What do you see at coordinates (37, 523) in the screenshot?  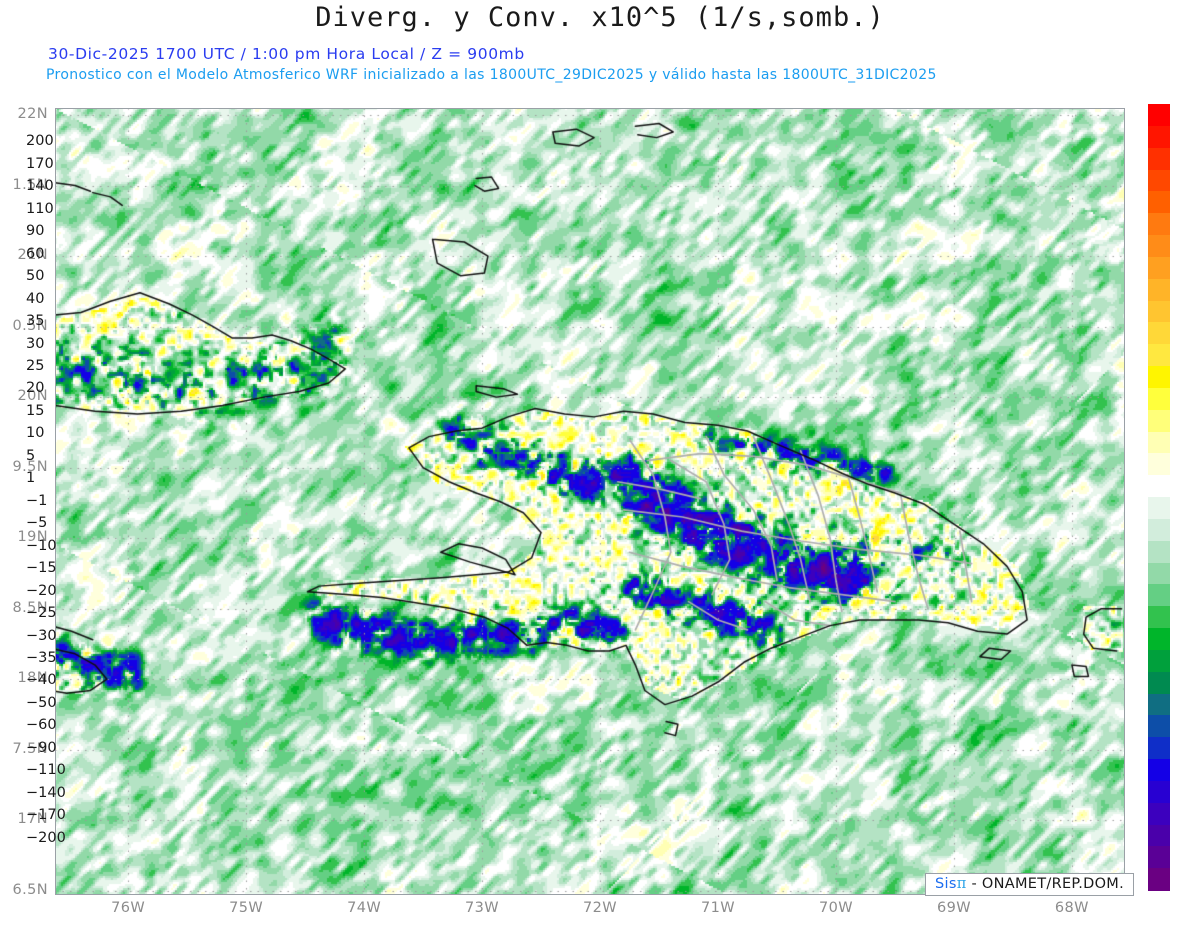 I see `colorbar-tick: −5` at bounding box center [37, 523].